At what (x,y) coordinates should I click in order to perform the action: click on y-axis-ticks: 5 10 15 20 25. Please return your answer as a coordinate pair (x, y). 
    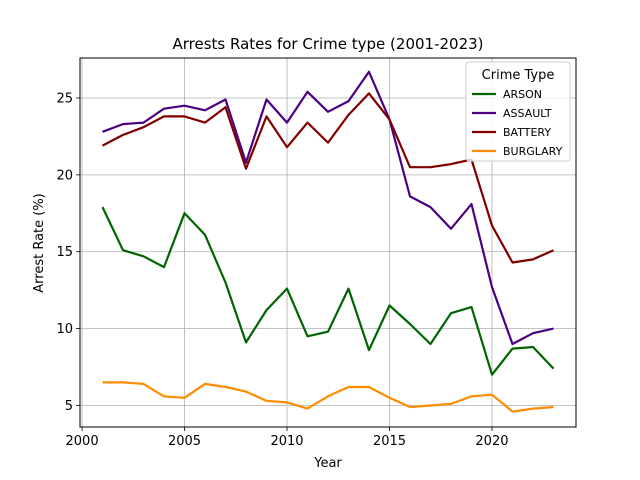
    Looking at the image, I should click on (68, 252).